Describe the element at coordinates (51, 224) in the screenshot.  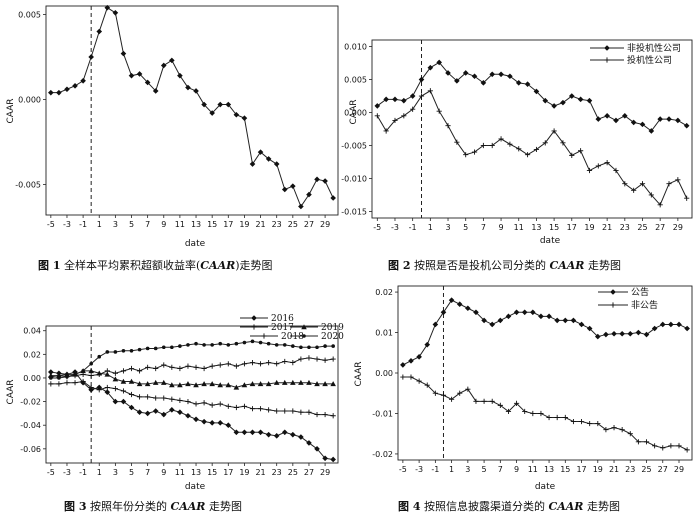
I see `chart-1-xtick-label-0: -5` at that location.